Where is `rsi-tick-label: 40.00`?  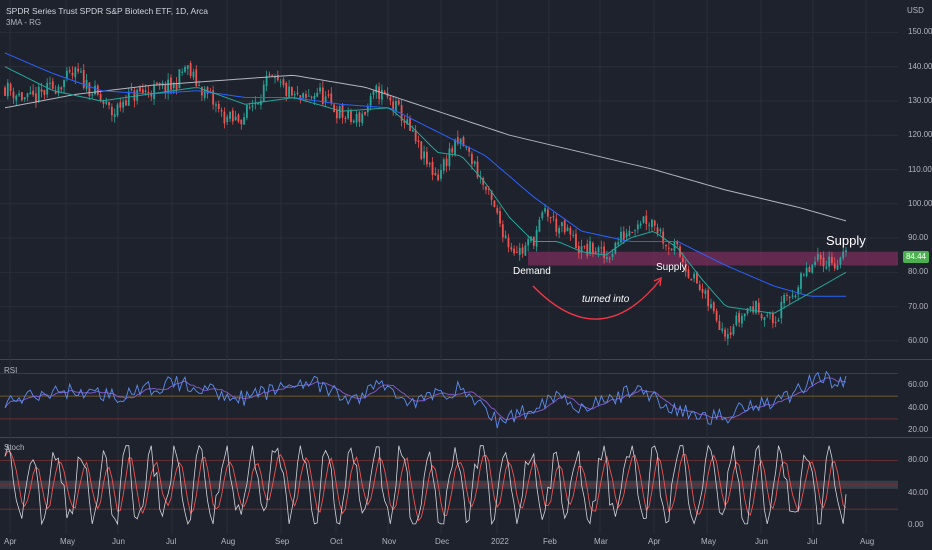 rsi-tick-label: 40.00 is located at coordinates (918, 407).